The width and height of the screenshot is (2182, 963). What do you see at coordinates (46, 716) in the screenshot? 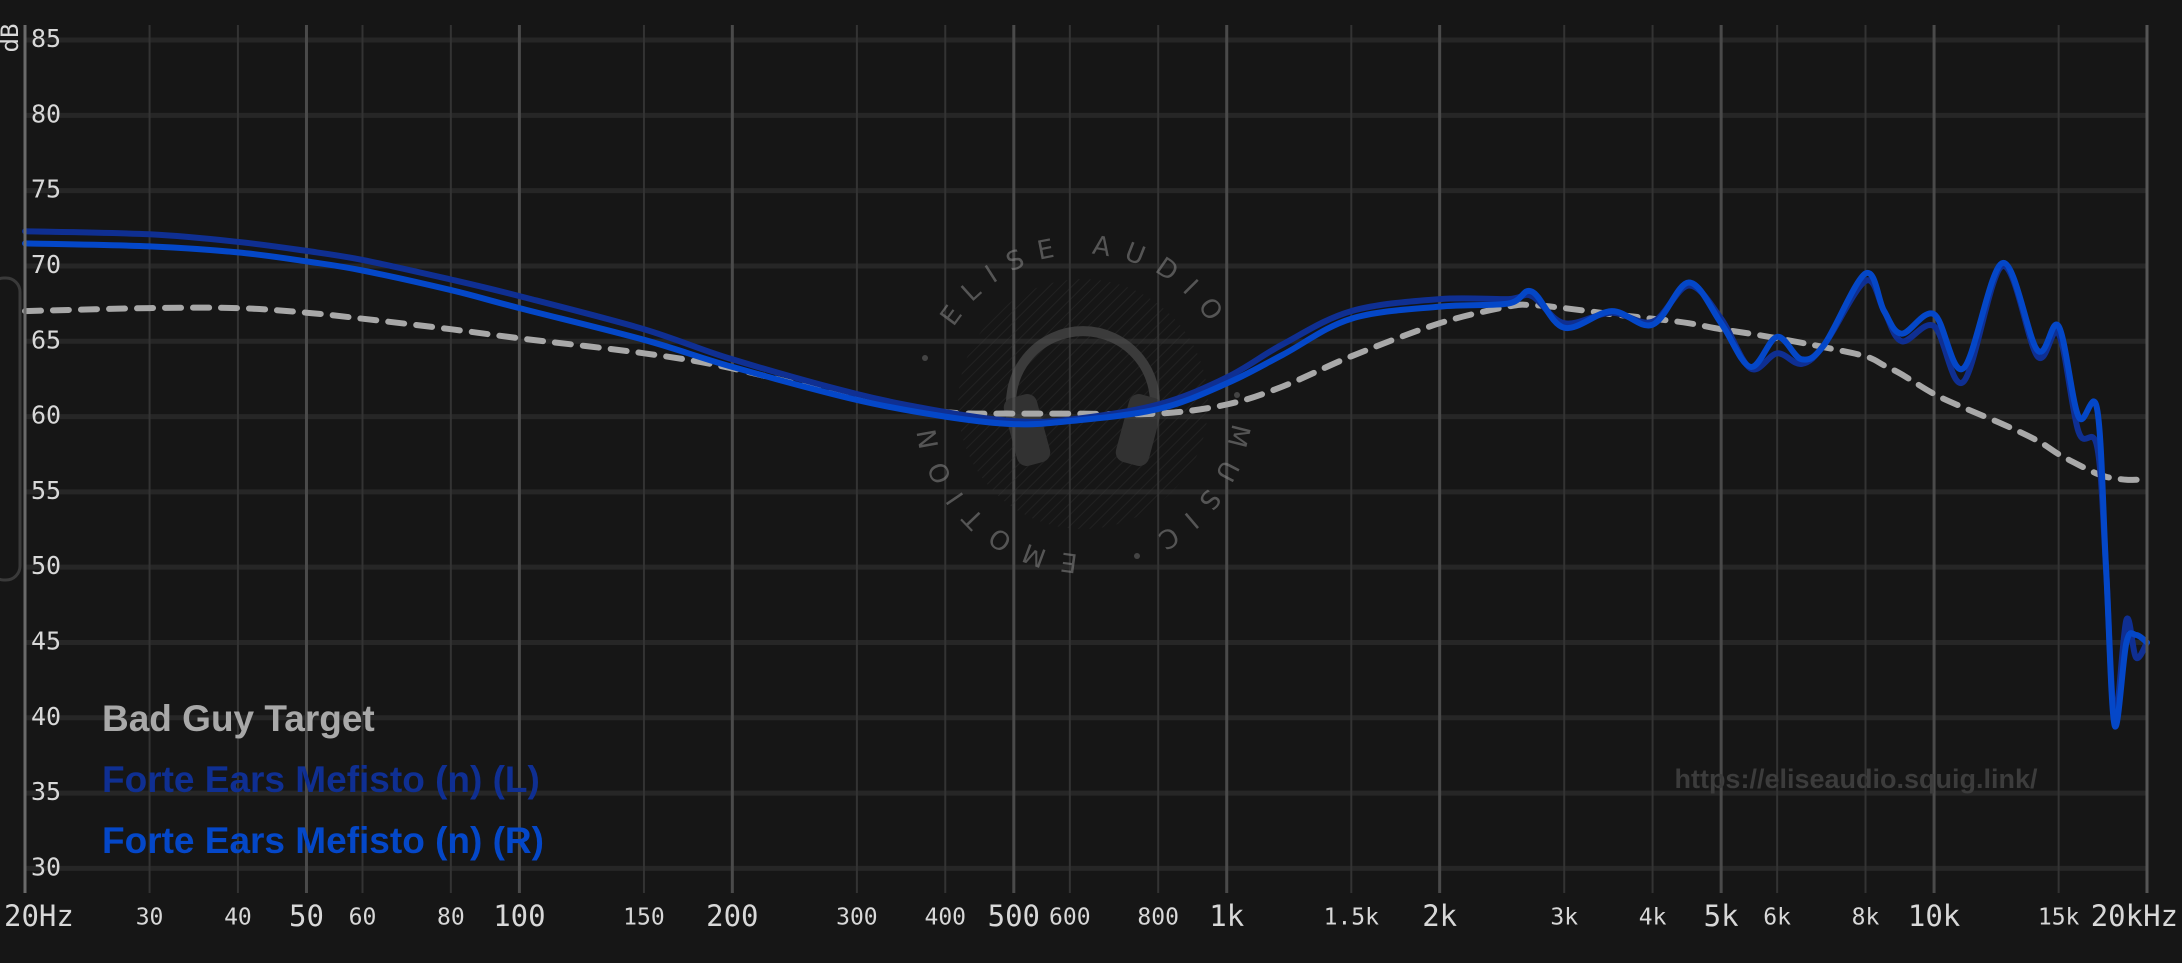
I see `y-tick-label: 40` at bounding box center [46, 716].